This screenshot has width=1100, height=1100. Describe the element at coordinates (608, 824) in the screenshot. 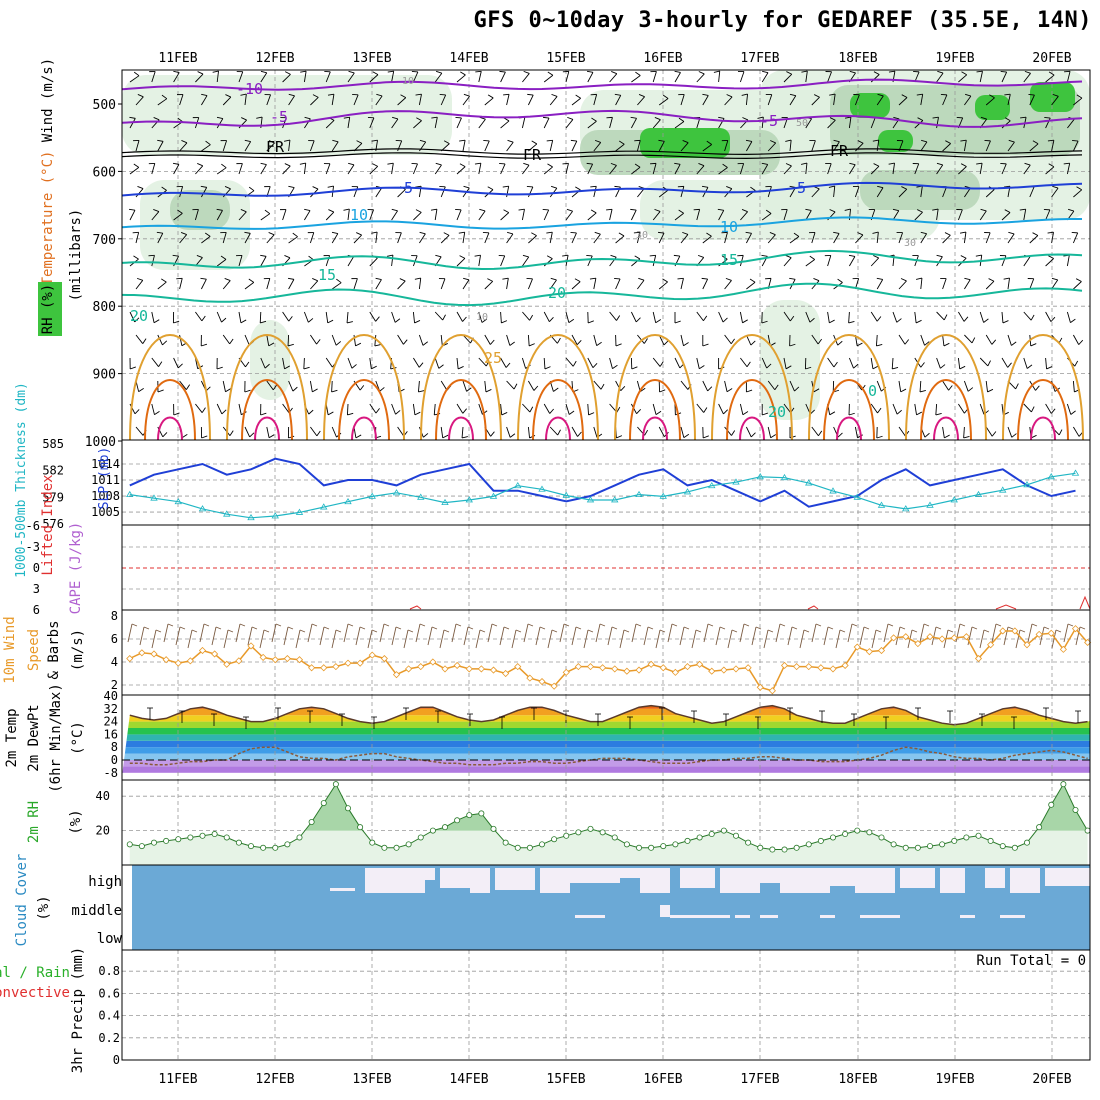

I see `rh-area` at that location.